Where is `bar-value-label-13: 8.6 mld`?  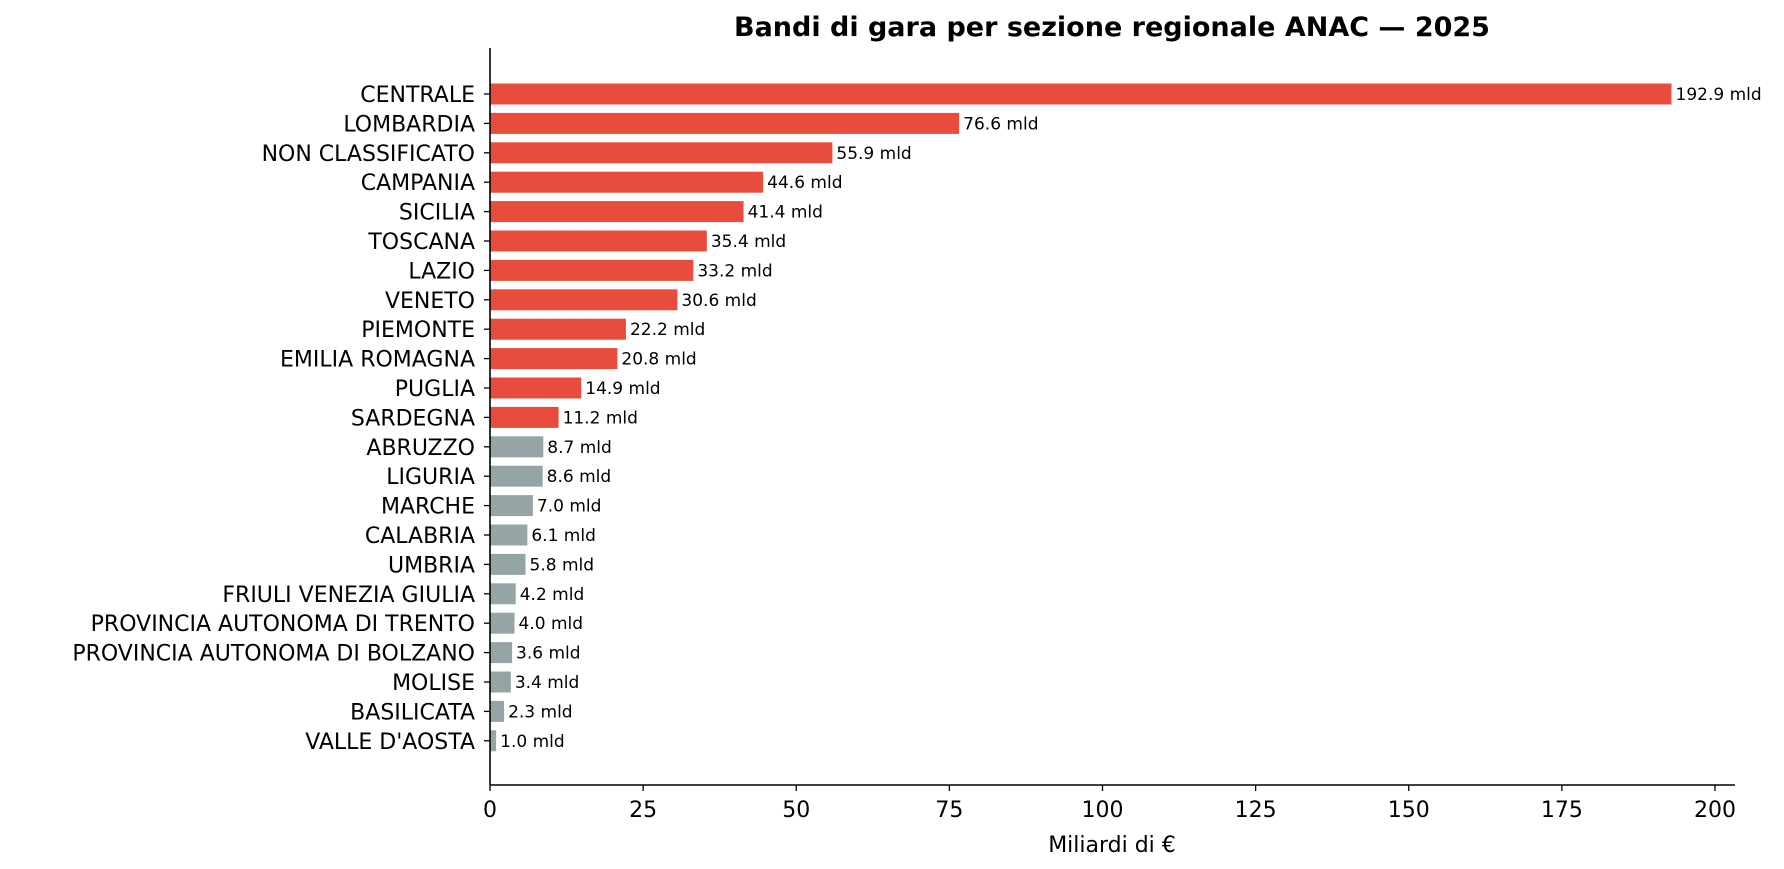 bar-value-label-13: 8.6 mld is located at coordinates (579, 477).